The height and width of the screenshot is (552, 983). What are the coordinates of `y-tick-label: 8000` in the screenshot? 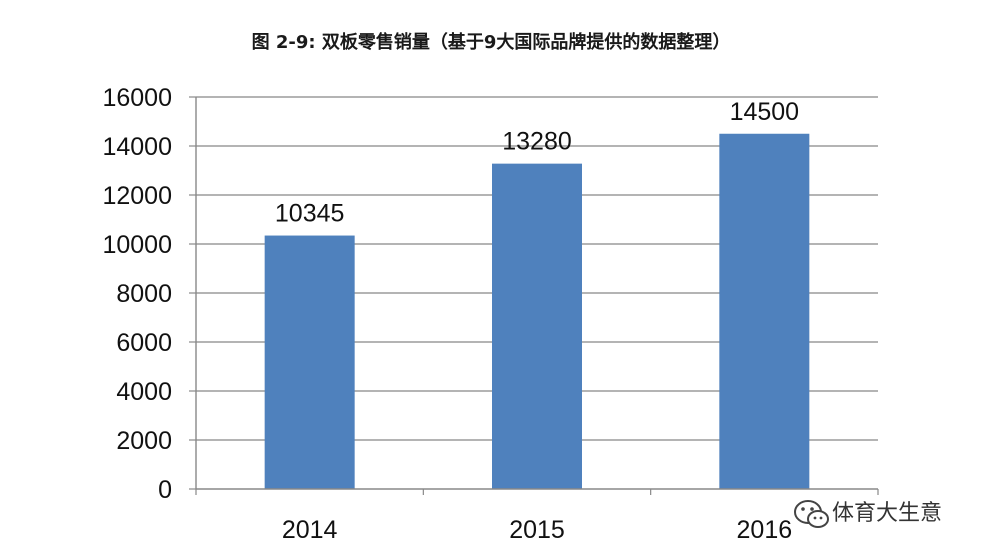 It's located at (144, 294).